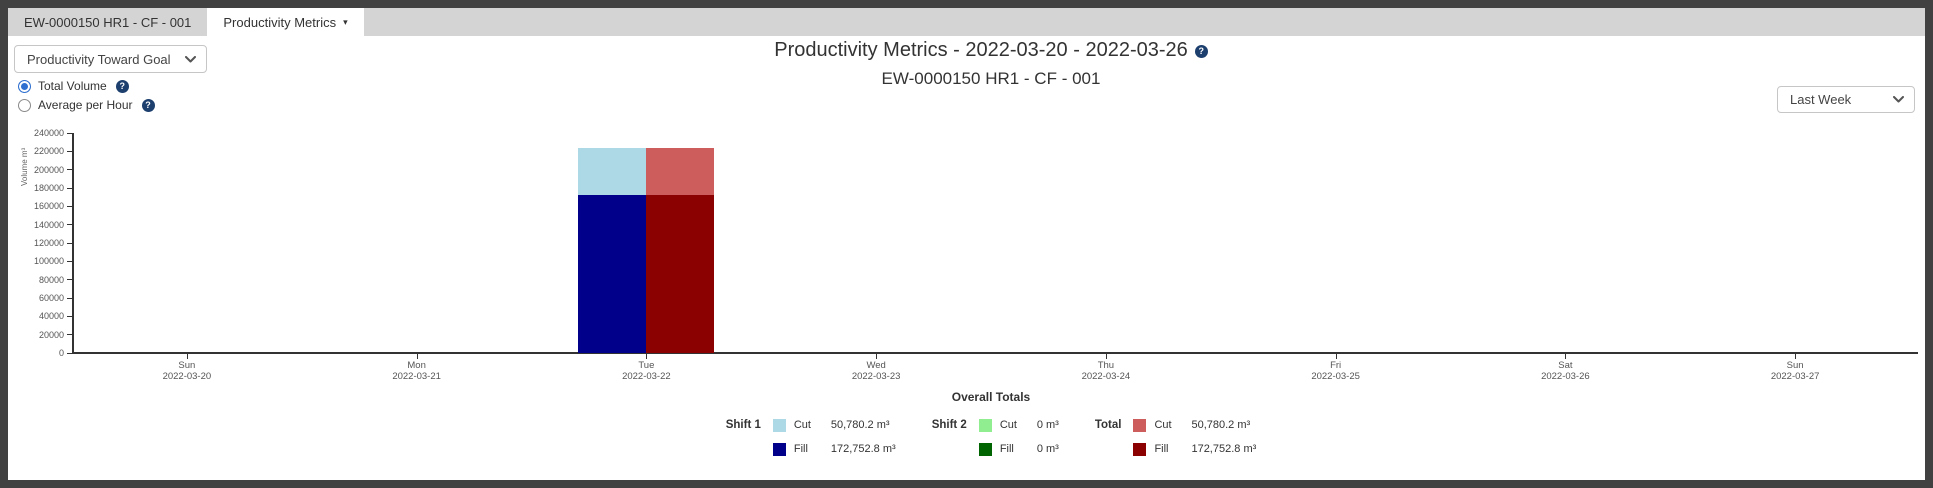 Image resolution: width=1933 pixels, height=488 pixels. What do you see at coordinates (416, 376) in the screenshot?
I see `x-tick-date: 2022-03-21` at bounding box center [416, 376].